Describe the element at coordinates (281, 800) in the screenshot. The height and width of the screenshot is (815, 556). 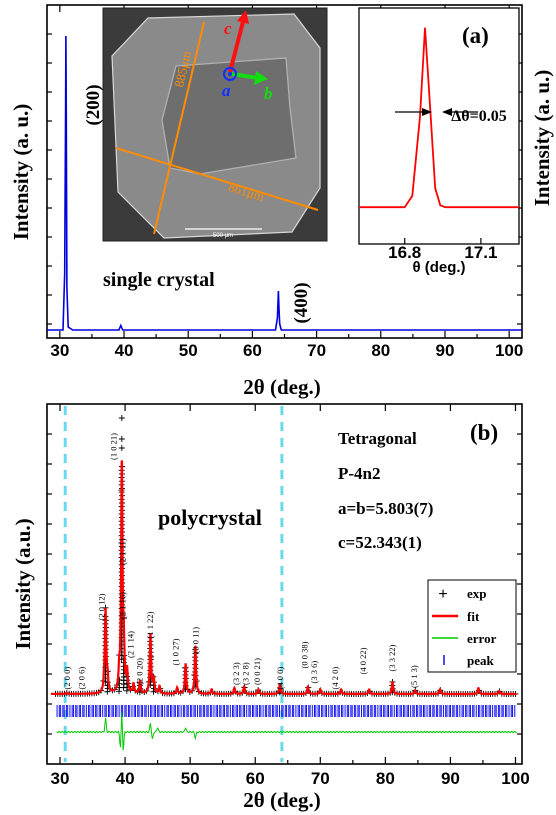
I see `panel-b-xlabel: 2θ (deg.)` at that location.